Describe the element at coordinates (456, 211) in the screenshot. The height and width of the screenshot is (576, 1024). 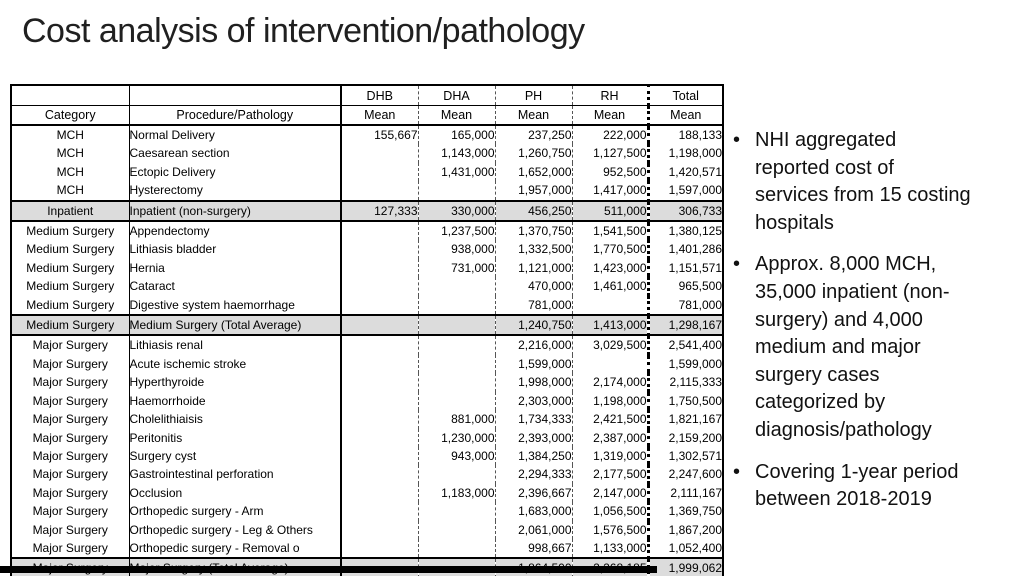
I see `cell-dha-mean: 330,000` at that location.